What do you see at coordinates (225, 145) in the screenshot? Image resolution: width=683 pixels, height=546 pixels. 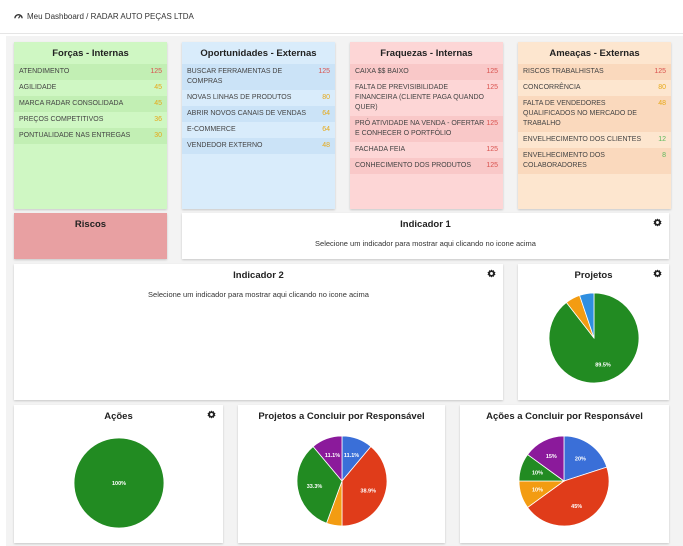 I see `swot-item-label: VENDEDOR EXTERNO` at bounding box center [225, 145].